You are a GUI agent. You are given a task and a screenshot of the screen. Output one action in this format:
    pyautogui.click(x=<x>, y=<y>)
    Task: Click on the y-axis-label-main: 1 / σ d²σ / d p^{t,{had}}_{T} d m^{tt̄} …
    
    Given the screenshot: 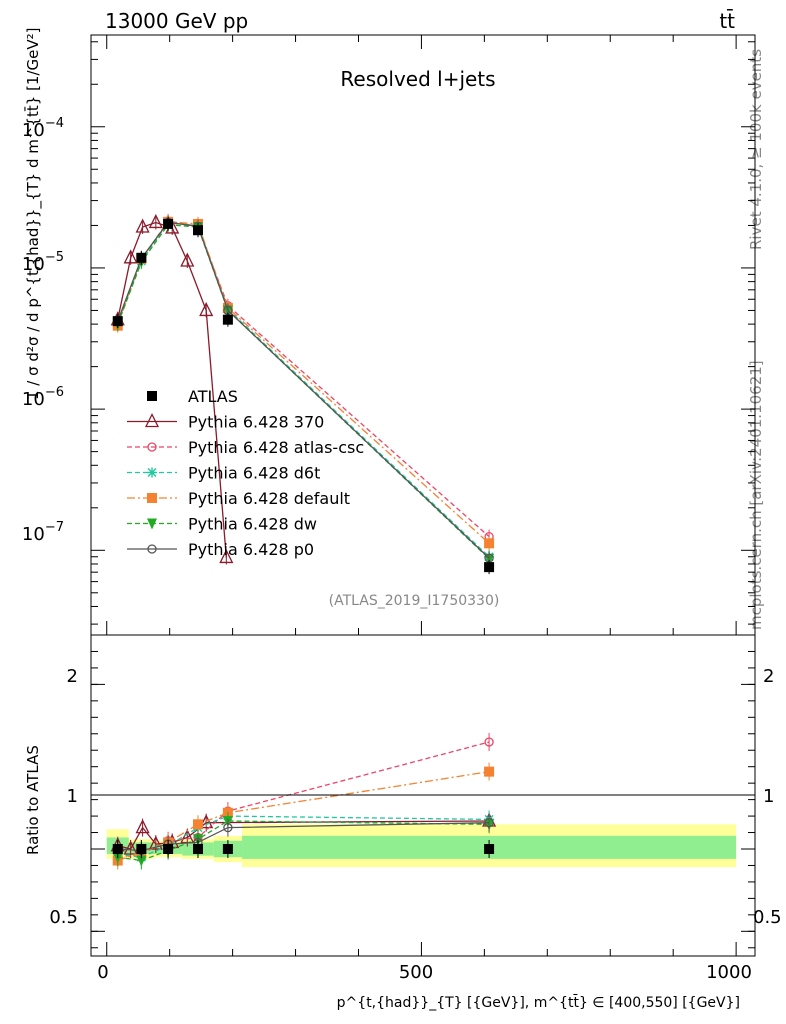 What is the action you would take?
    pyautogui.click(x=33, y=214)
    